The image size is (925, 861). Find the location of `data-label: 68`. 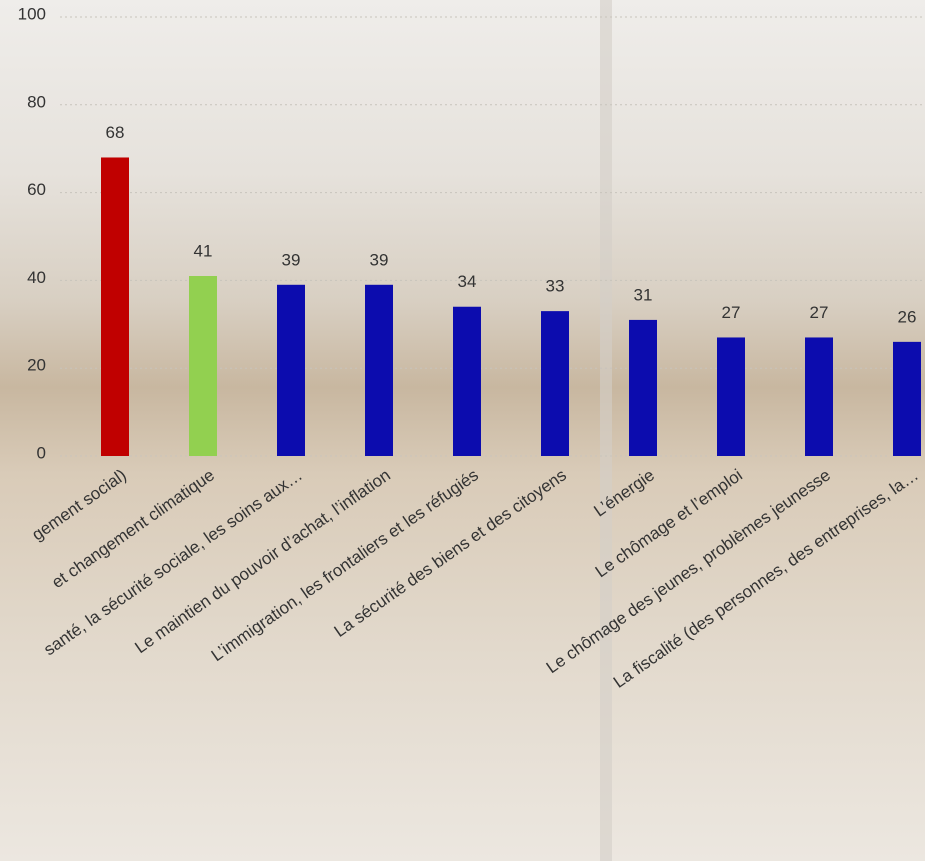

data-label: 68 is located at coordinates (115, 132).